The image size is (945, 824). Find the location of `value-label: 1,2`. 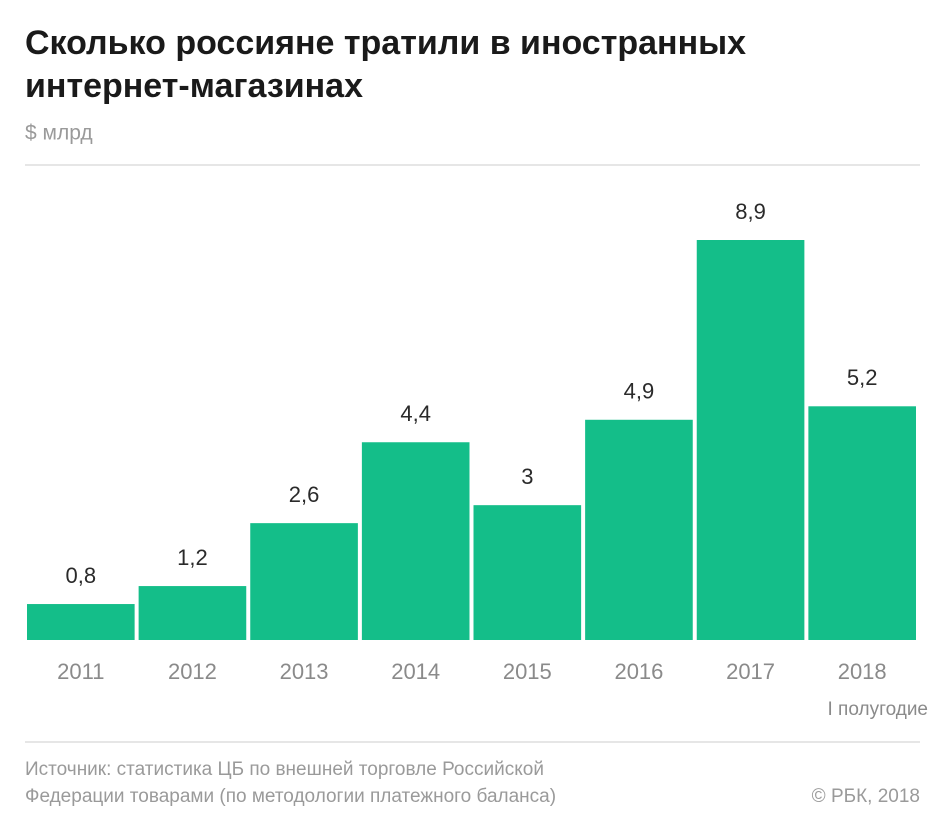

value-label: 1,2 is located at coordinates (192, 557).